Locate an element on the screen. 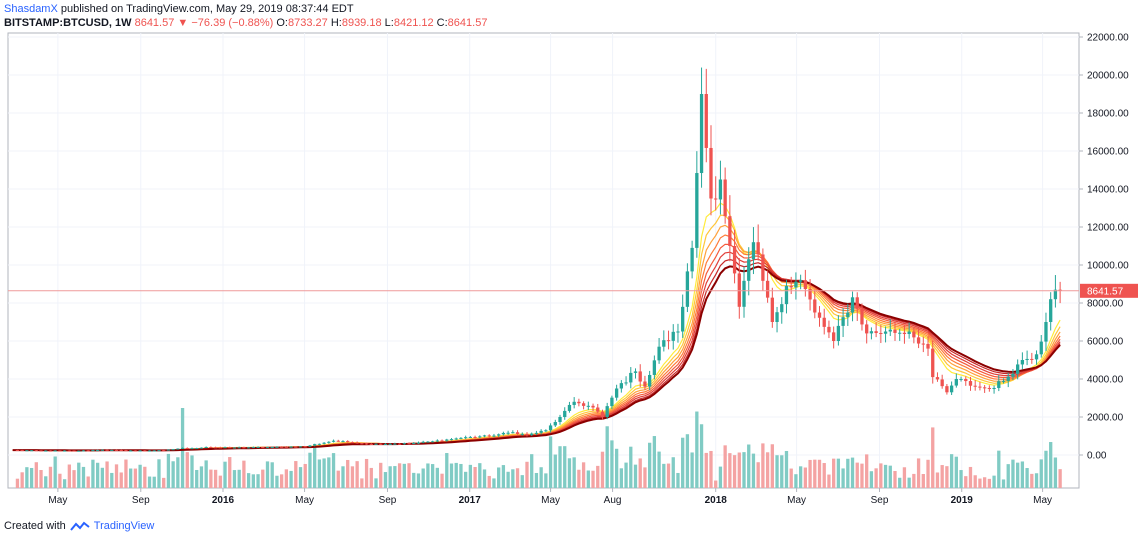  low-value: 8421.12 is located at coordinates (413, 23).